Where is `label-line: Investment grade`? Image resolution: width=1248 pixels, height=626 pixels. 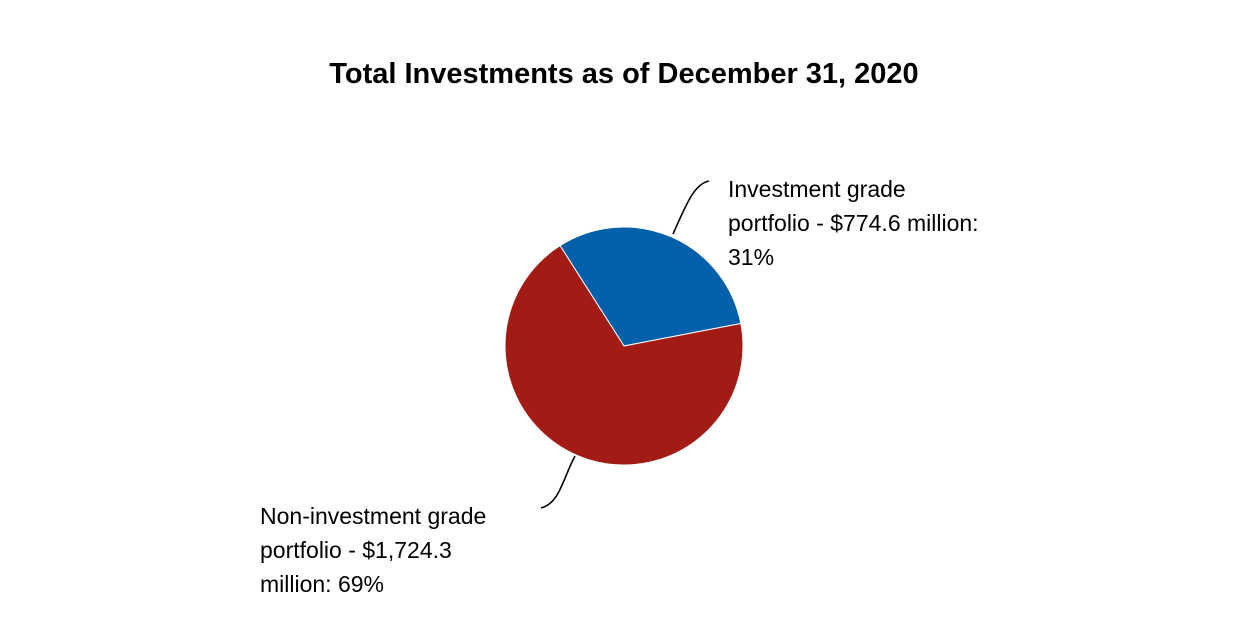 label-line: Investment grade is located at coordinates (817, 189).